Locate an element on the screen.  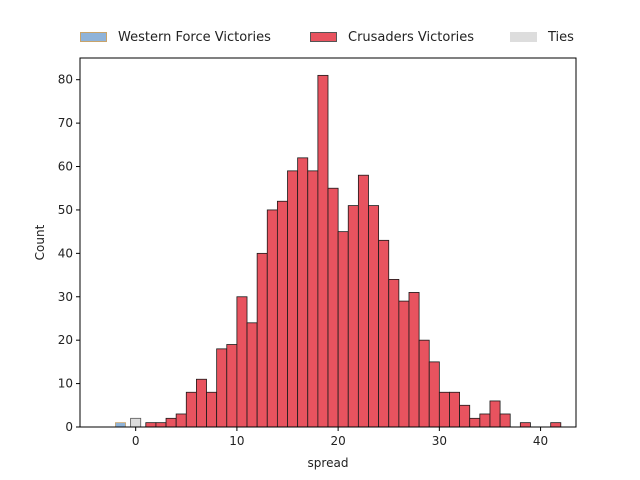
x-tick-label-4: 40 is located at coordinates (540, 441).